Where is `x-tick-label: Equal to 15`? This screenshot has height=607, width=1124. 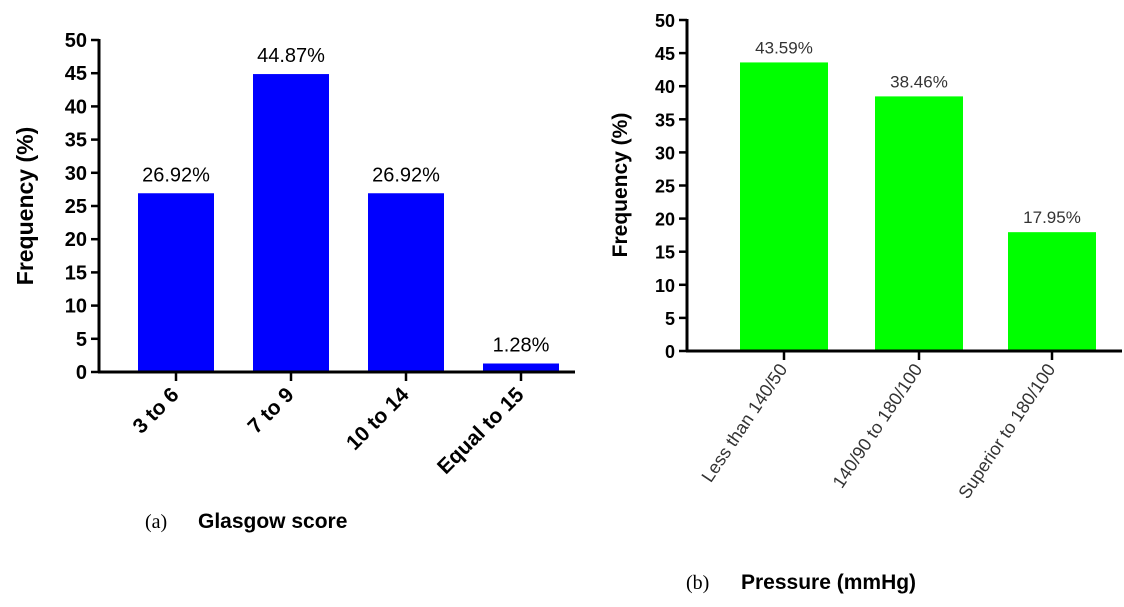
x-tick-label: Equal to 15 is located at coordinates (481, 431).